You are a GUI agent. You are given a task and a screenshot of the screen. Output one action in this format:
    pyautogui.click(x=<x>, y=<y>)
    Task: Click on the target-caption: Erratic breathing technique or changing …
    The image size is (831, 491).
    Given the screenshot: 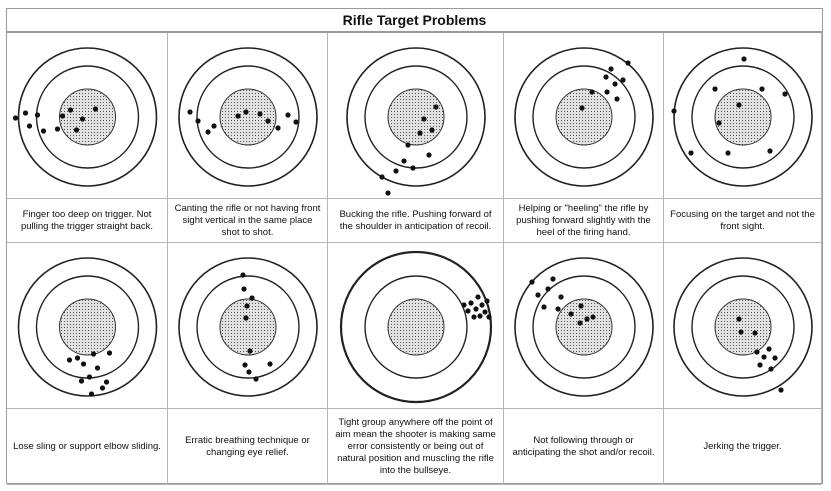 What is the action you would take?
    pyautogui.click(x=248, y=447)
    